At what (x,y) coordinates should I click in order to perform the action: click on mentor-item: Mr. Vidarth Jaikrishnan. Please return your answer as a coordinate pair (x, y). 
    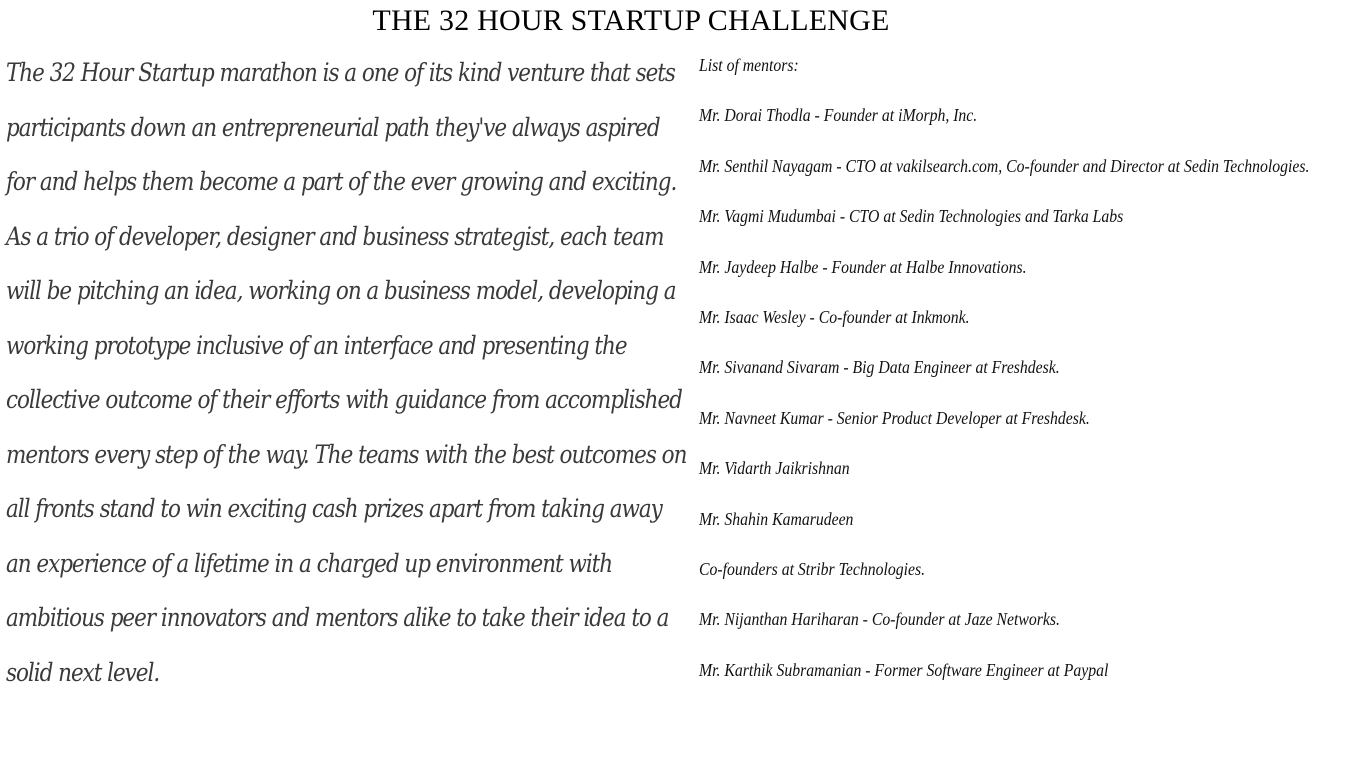
    Looking at the image, I should click on (774, 468).